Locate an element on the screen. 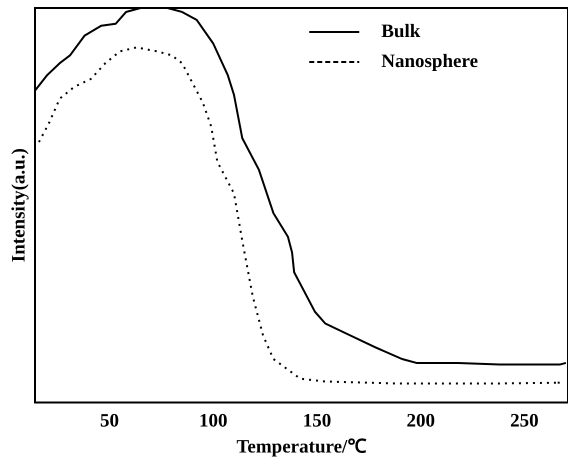 This screenshot has height=461, width=568. x-axis-title: Temperature/℃ is located at coordinates (301, 447).